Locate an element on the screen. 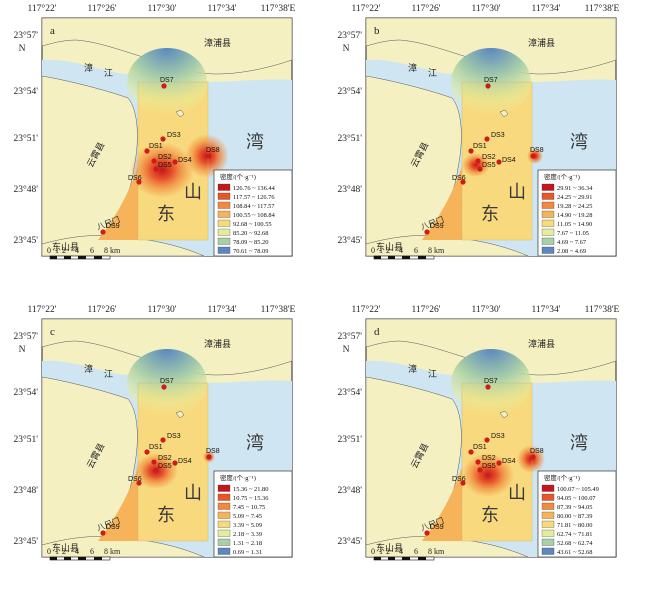  station-label: DS1 is located at coordinates (156, 146).